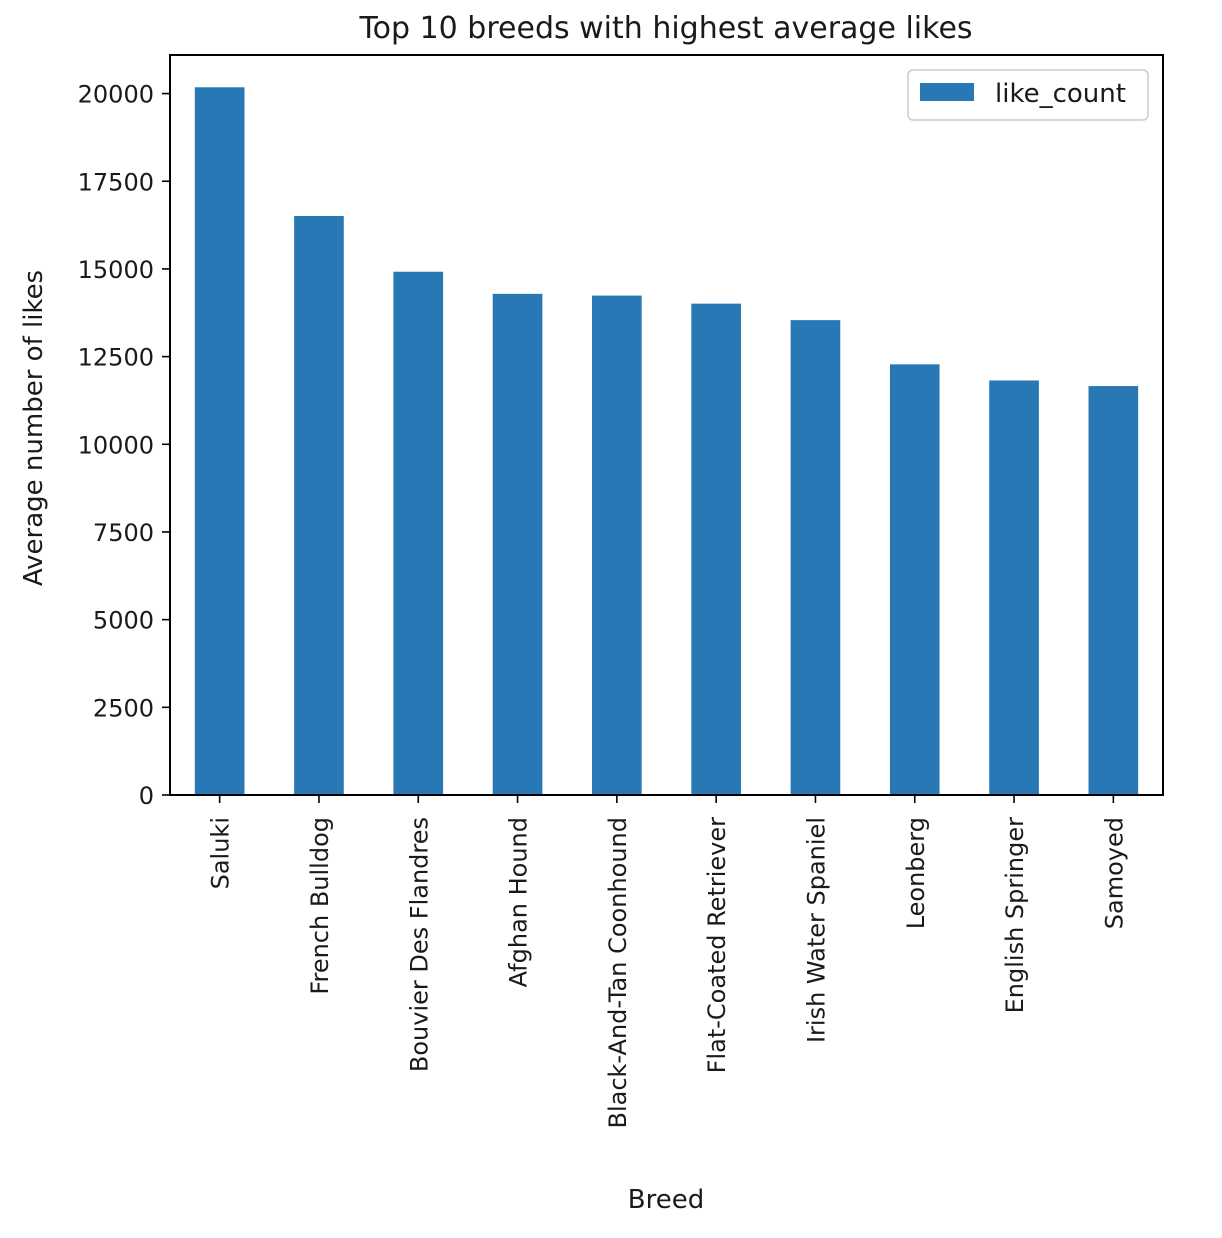 The height and width of the screenshot is (1238, 1222). What do you see at coordinates (320, 906) in the screenshot?
I see `x-tick-label-1: French Bulldog` at bounding box center [320, 906].